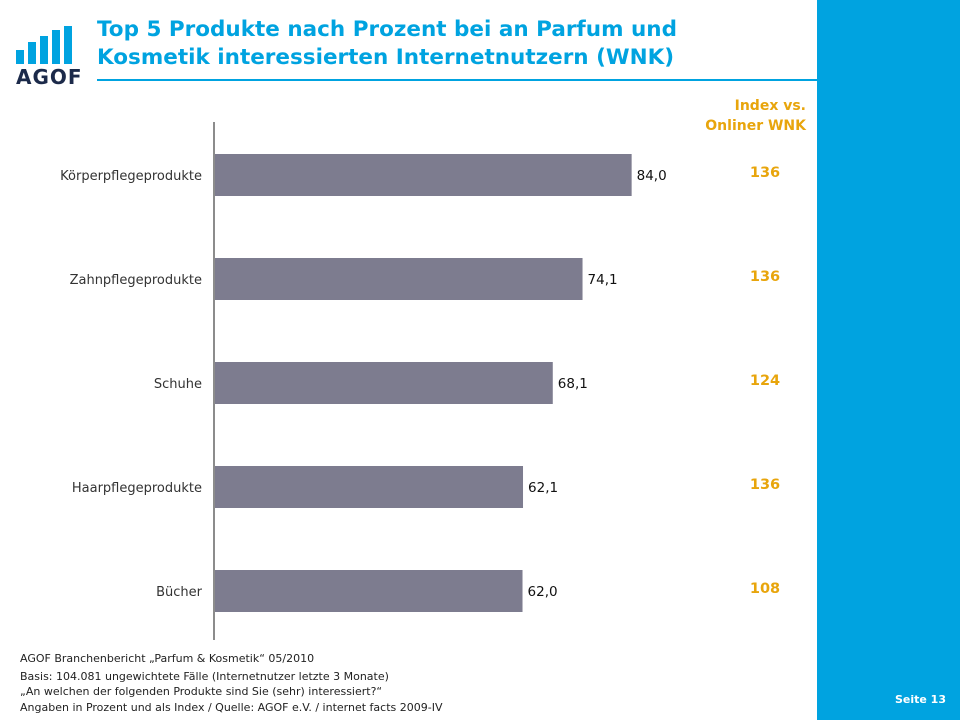 The height and width of the screenshot is (720, 960). What do you see at coordinates (573, 384) in the screenshot?
I see `value-label: 68,1` at bounding box center [573, 384].